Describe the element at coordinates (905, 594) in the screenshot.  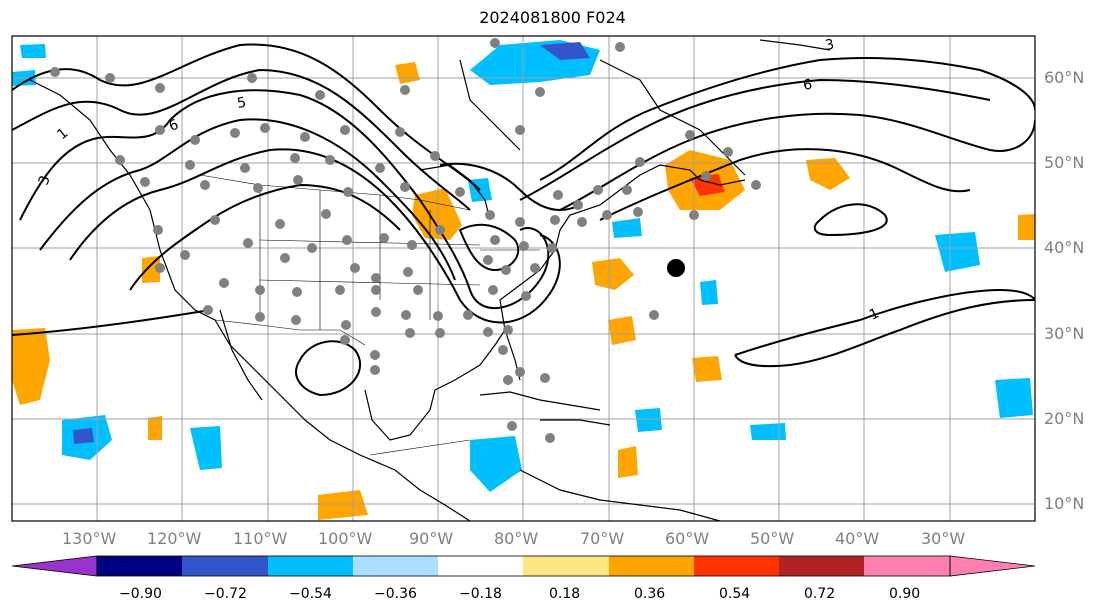
I see `colorbar-tick-label: 0.90` at that location.